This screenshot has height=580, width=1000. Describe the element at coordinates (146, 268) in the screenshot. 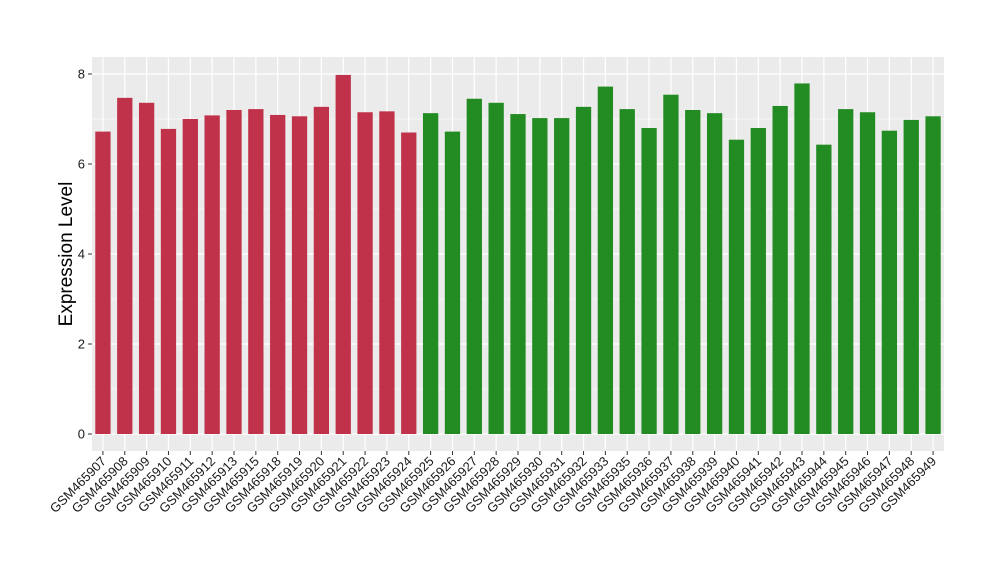

I see `bar-GSM465909` at that location.